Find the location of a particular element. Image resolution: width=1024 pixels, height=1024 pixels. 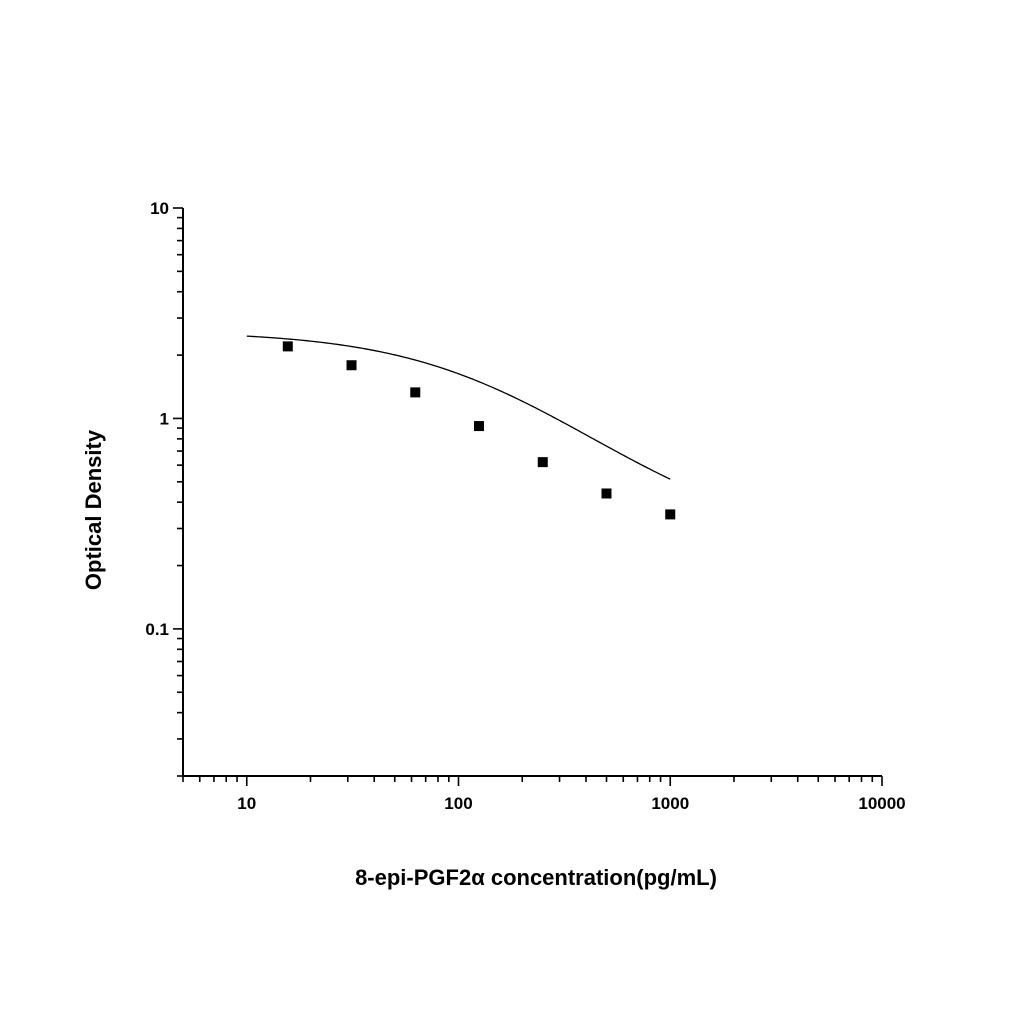

y-tick-labels: 0.1 1 10 is located at coordinates (157, 419).